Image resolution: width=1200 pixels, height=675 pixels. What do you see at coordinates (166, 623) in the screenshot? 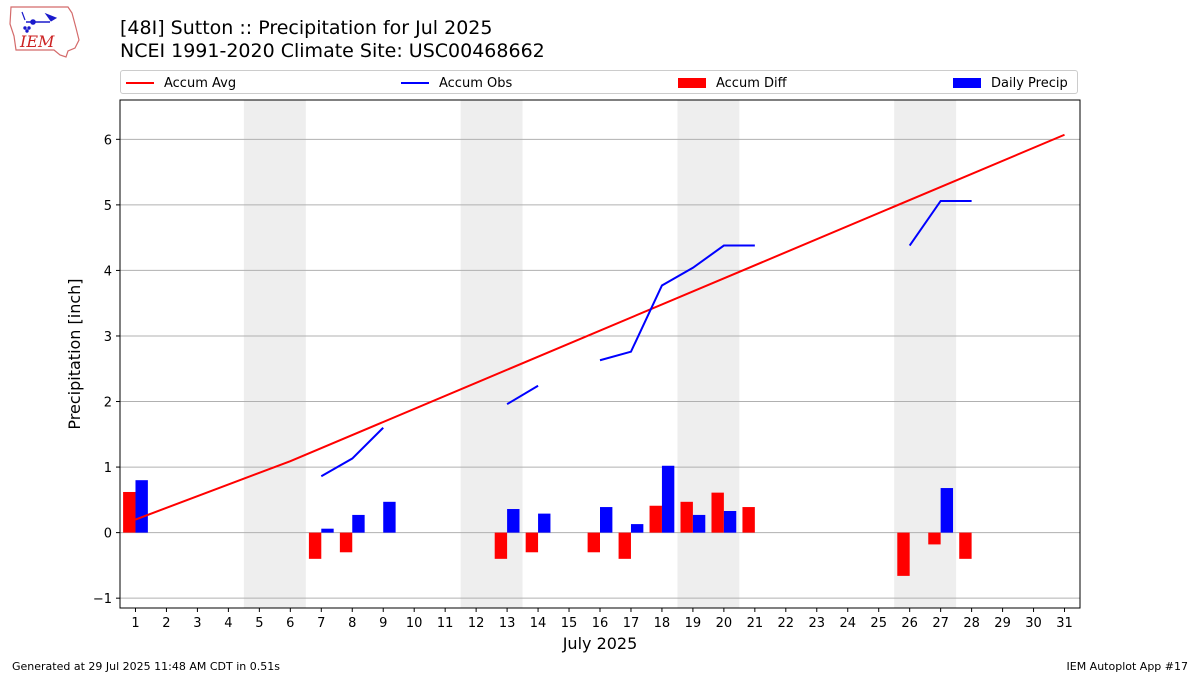
I see `x-tick-label: 2` at bounding box center [166, 623].